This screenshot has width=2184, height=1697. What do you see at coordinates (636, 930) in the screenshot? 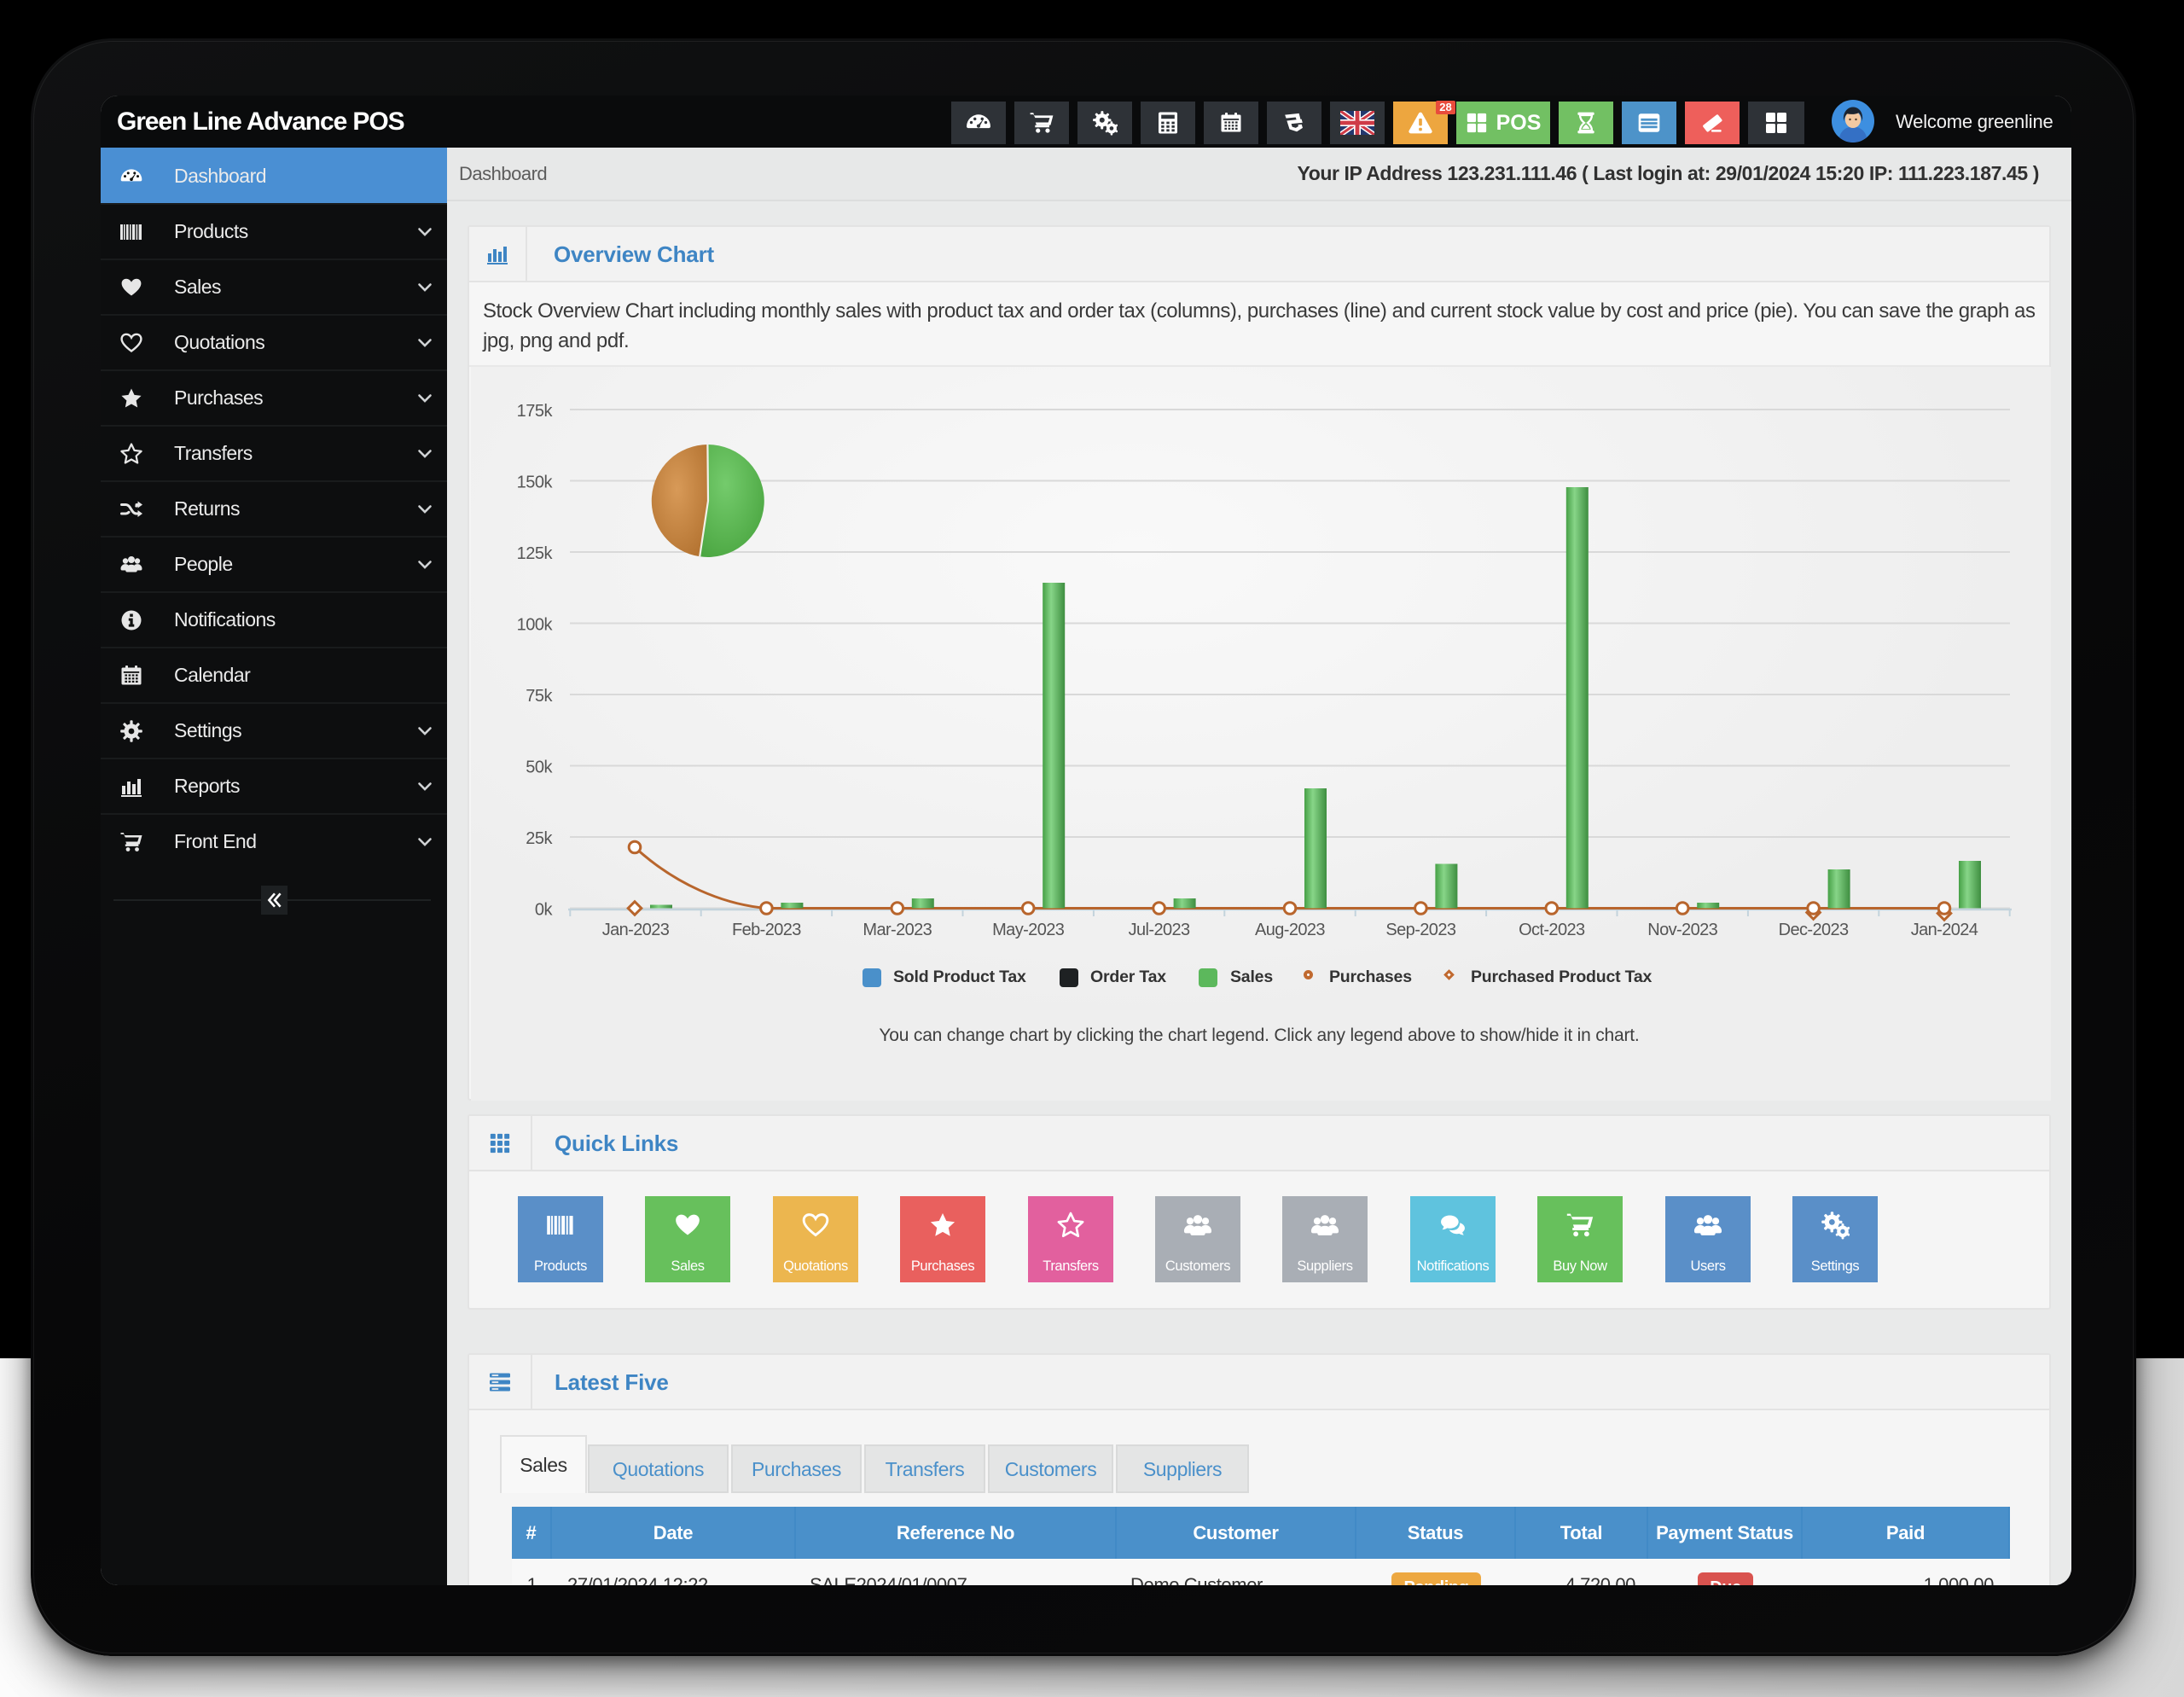
I see `svg-text: Jan-2023` at bounding box center [636, 930].